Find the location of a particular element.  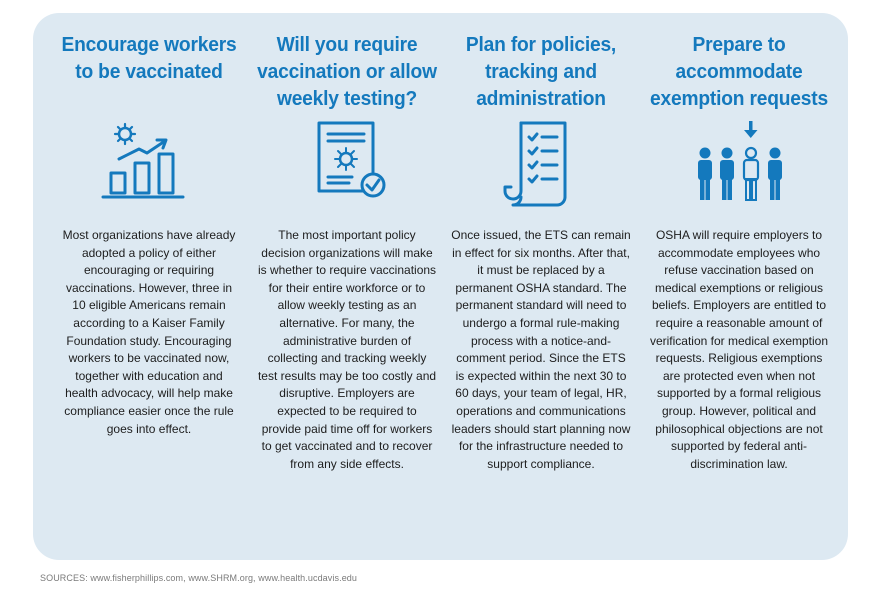

column-title: Encourage workers to be vaccinated is located at coordinates (149, 58).